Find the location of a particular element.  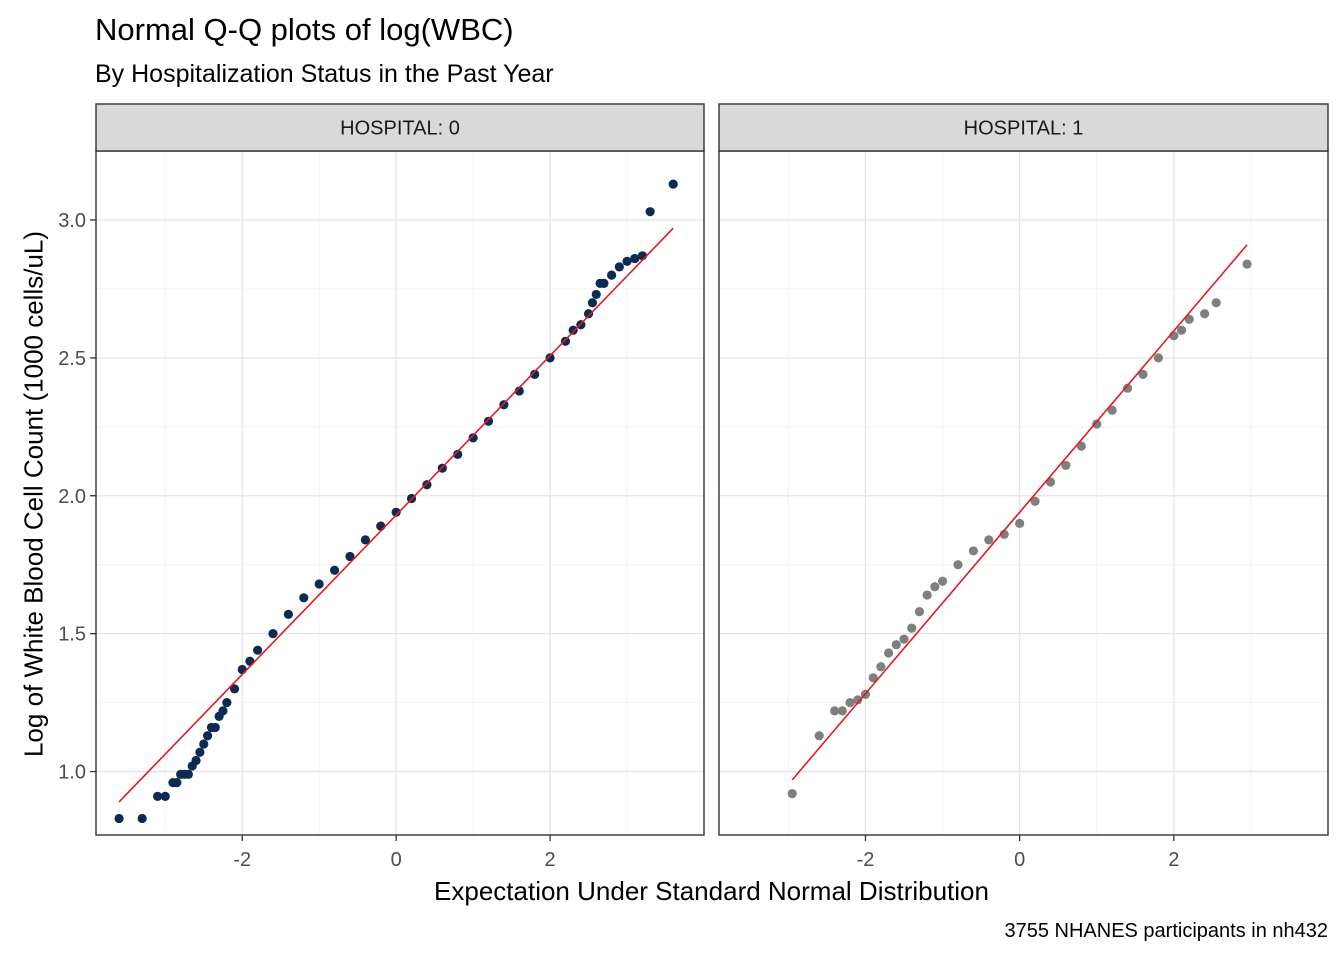

facet-strip-label: HOSPITAL: 1 is located at coordinates (1024, 129).